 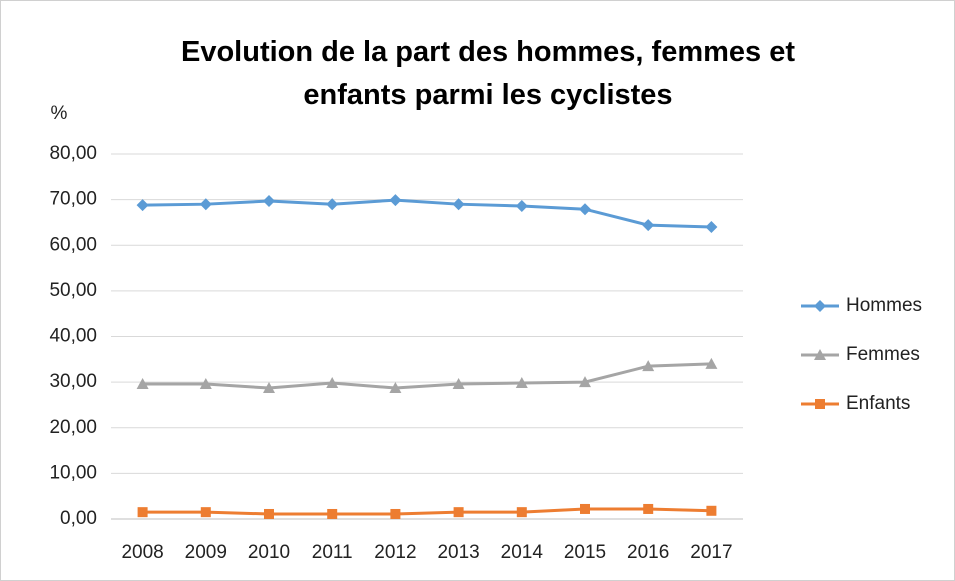 What do you see at coordinates (884, 305) in the screenshot?
I see `legend-label: Hommes` at bounding box center [884, 305].